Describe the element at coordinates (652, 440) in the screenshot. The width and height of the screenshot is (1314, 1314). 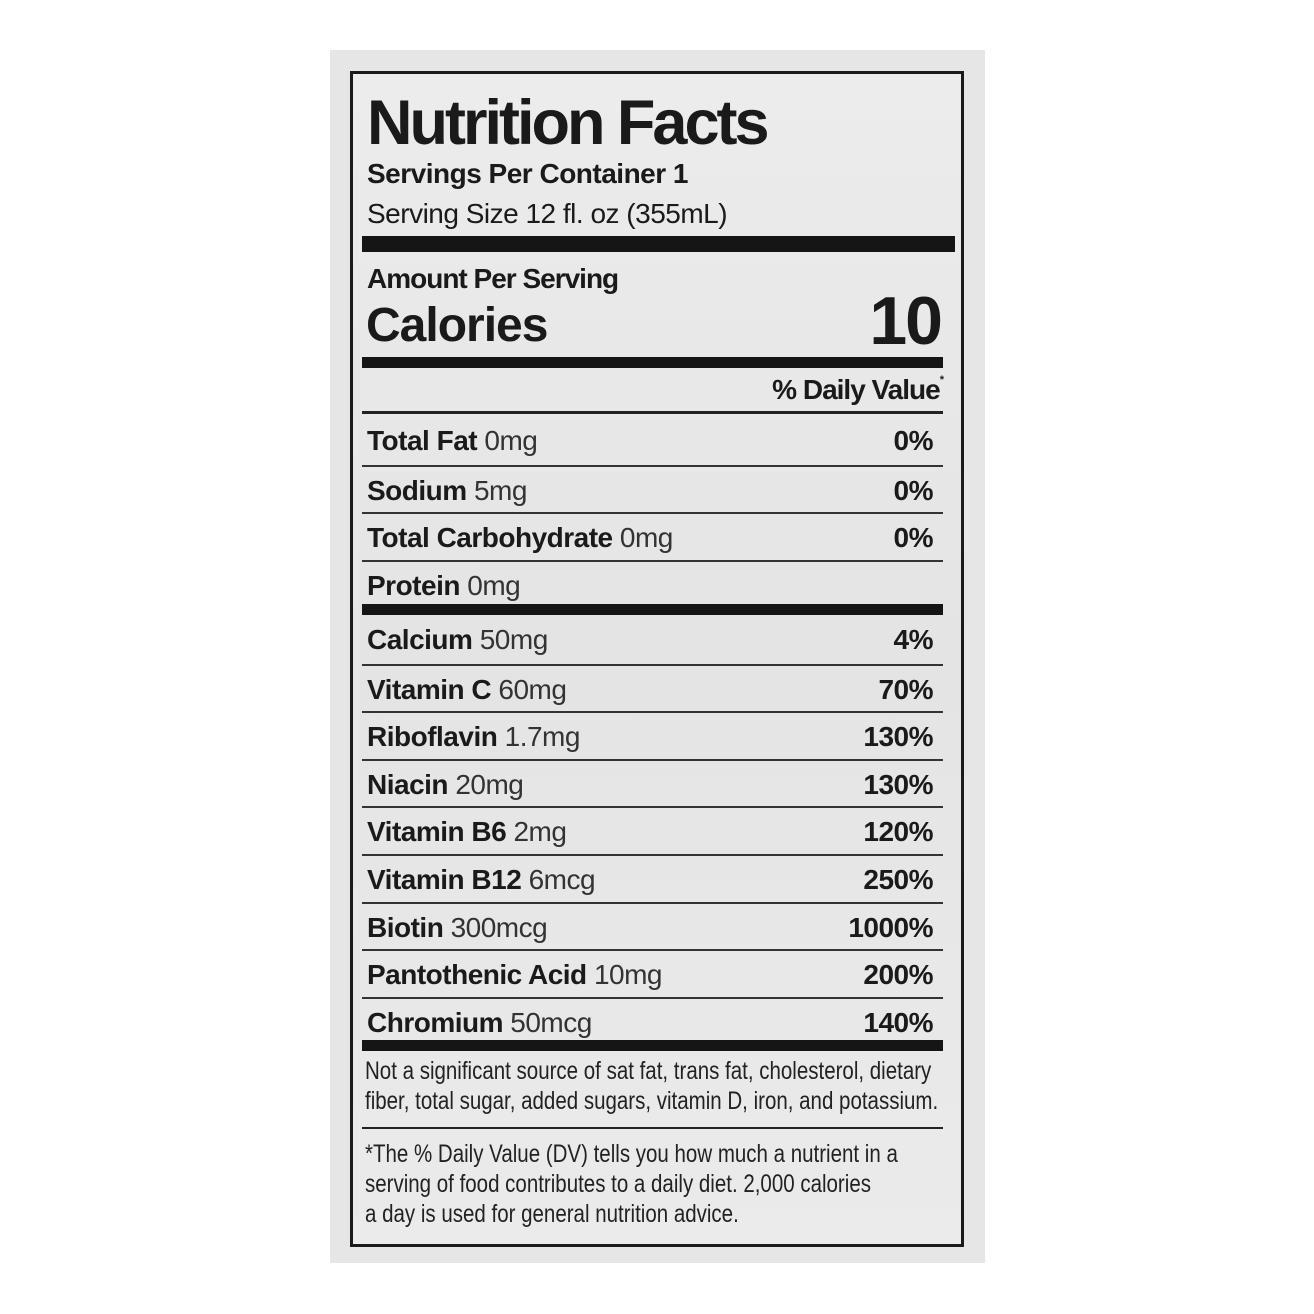
I see `nutrient-row: Total Fat 0mg 0%` at that location.